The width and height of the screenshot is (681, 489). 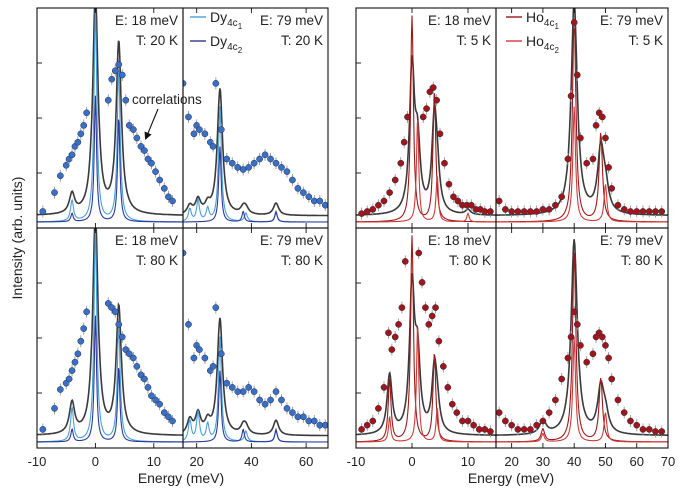 What do you see at coordinates (216, 32) in the screenshot?
I see `dy-legend: Dy4c1 Dy4c2` at bounding box center [216, 32].